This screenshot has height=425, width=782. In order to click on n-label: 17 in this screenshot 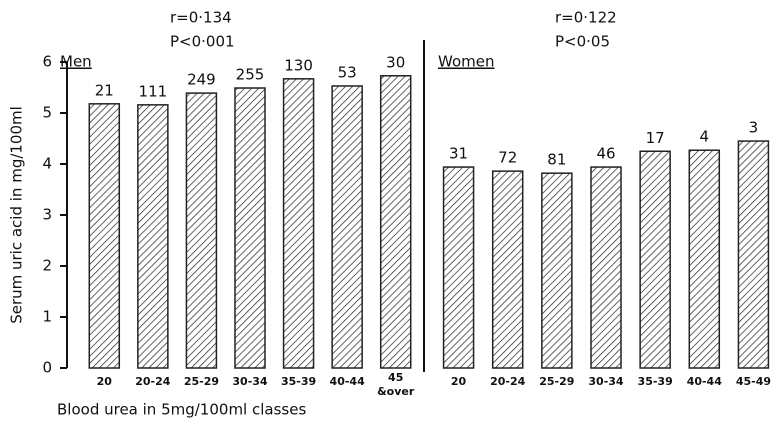, I will do `click(655, 138)`.